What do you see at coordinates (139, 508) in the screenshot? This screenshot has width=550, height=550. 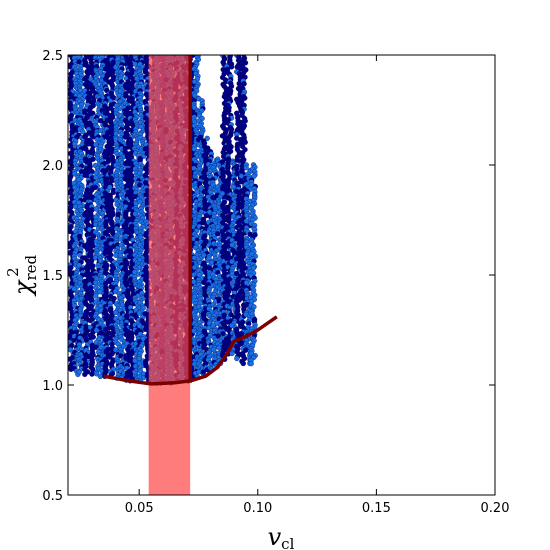 I see `x-tick-label: 0.05` at bounding box center [139, 508].